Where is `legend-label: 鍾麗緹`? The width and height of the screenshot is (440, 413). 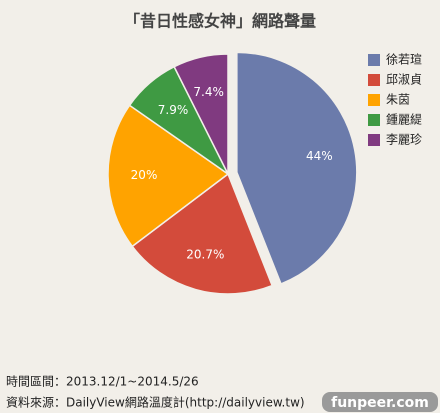 legend-label: 鍾麗緹 is located at coordinates (404, 120).